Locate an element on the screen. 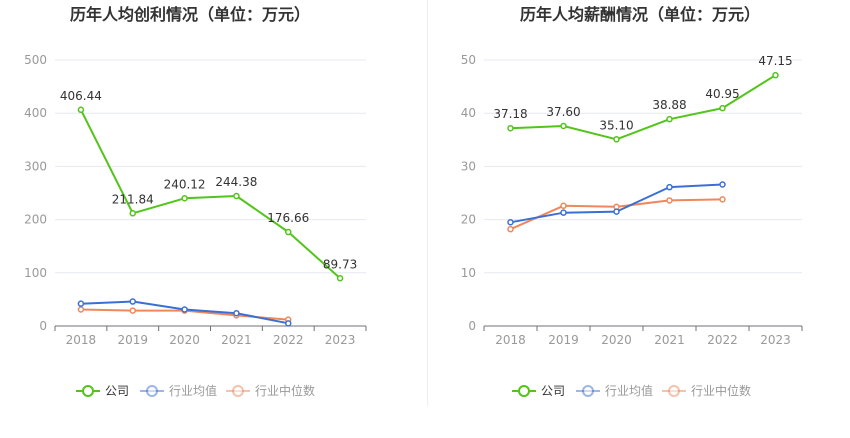 This screenshot has width=850, height=438. profit-legend: 公司 行业均值 行业中位数 is located at coordinates (195, 390).